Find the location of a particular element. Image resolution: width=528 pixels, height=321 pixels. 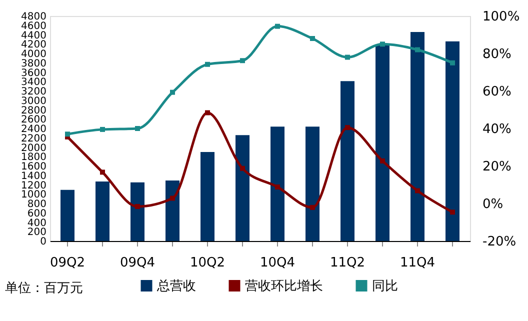

legend-label: 营收环比增长 is located at coordinates (284, 286).